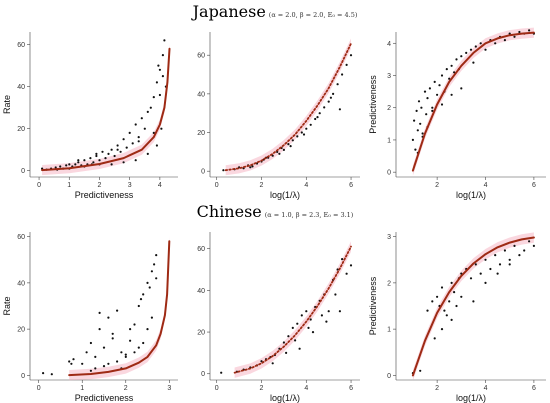  What do you see at coordinates (473, 306) in the screenshot?
I see `confidence-band` at bounding box center [473, 306].